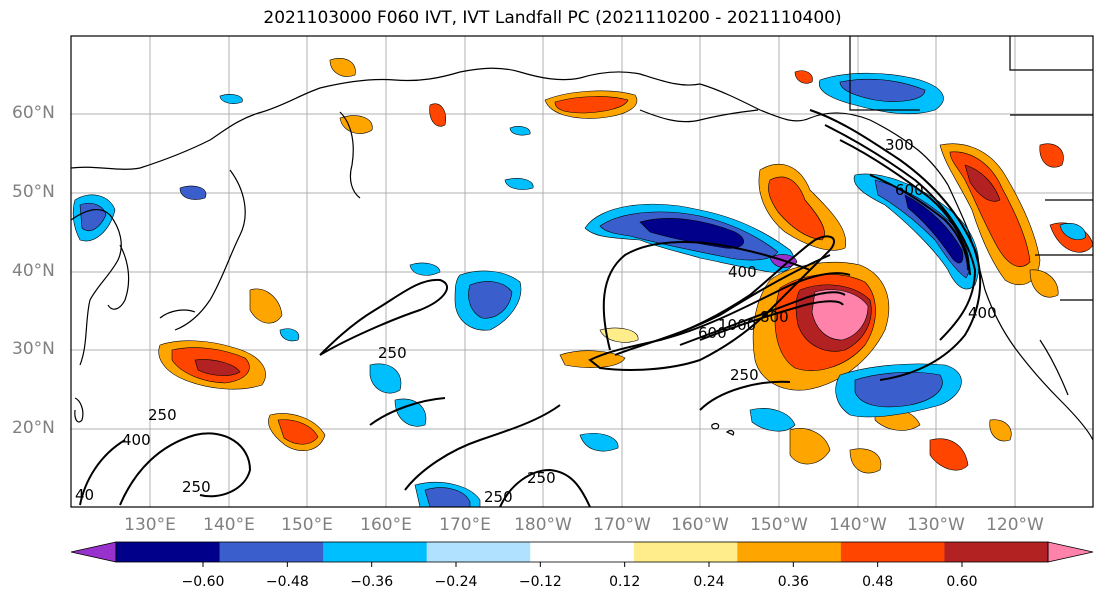 Image resolution: width=1105 pixels, height=601 pixels. What do you see at coordinates (700, 525) in the screenshot?
I see `lon-label: 160°W` at bounding box center [700, 525].